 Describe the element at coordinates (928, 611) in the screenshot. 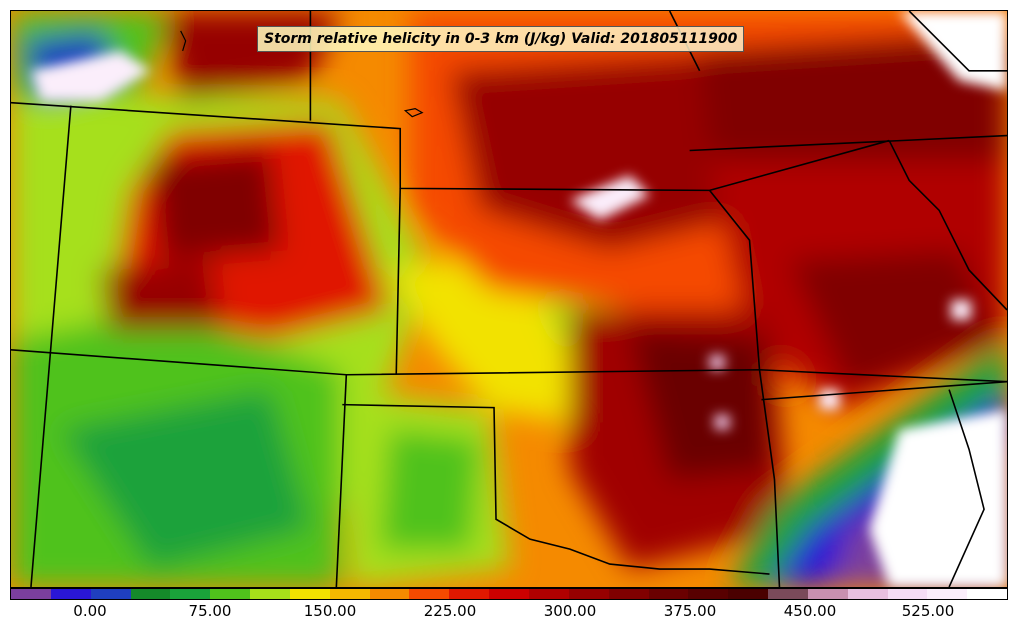

I see `colorbar-tick-label: 525.00` at that location.